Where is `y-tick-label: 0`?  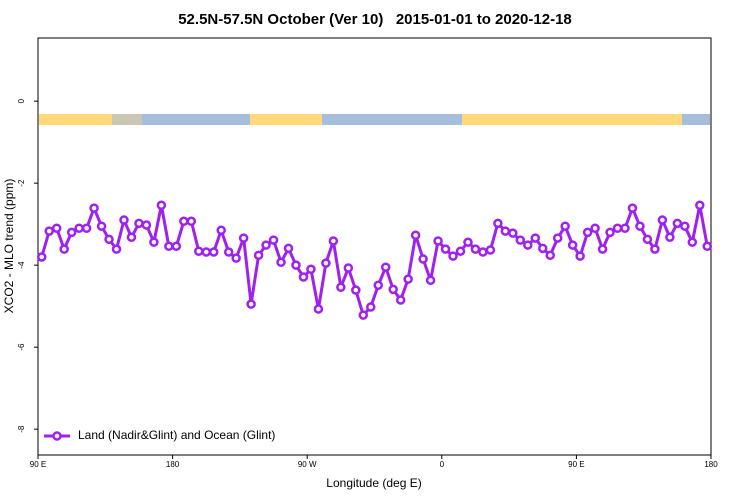
y-tick-label: 0 is located at coordinates (21, 100).